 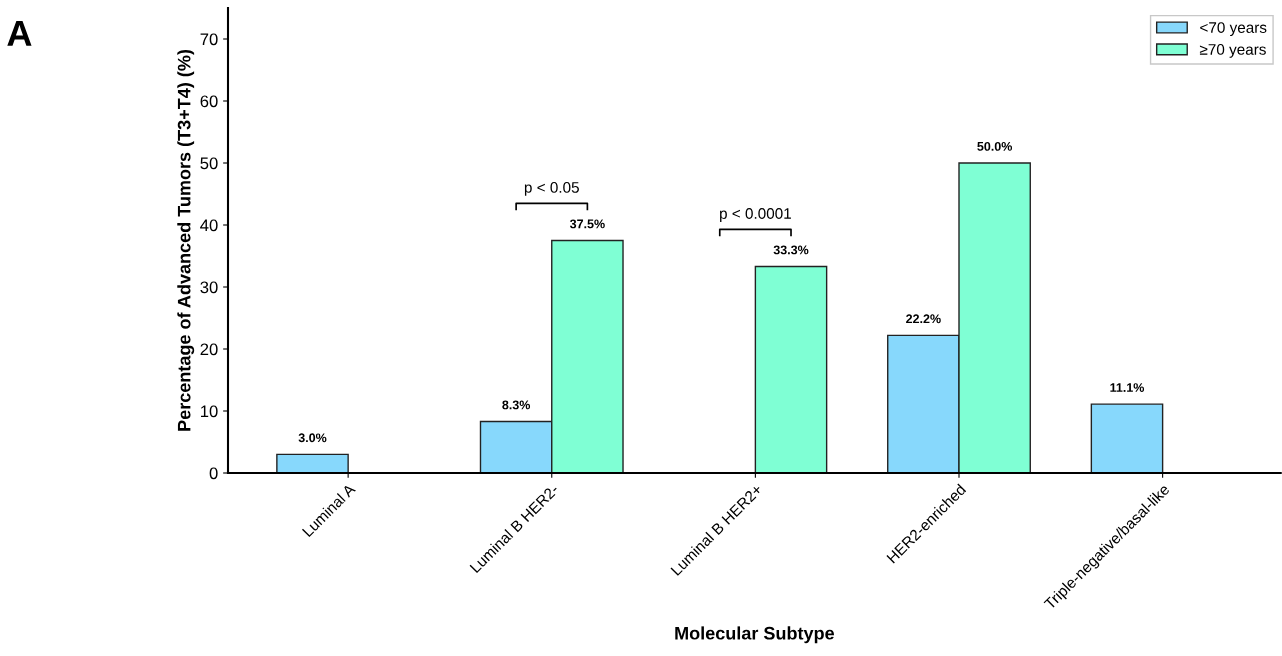 I want to click on y-tick-label: 70, so click(x=209, y=39).